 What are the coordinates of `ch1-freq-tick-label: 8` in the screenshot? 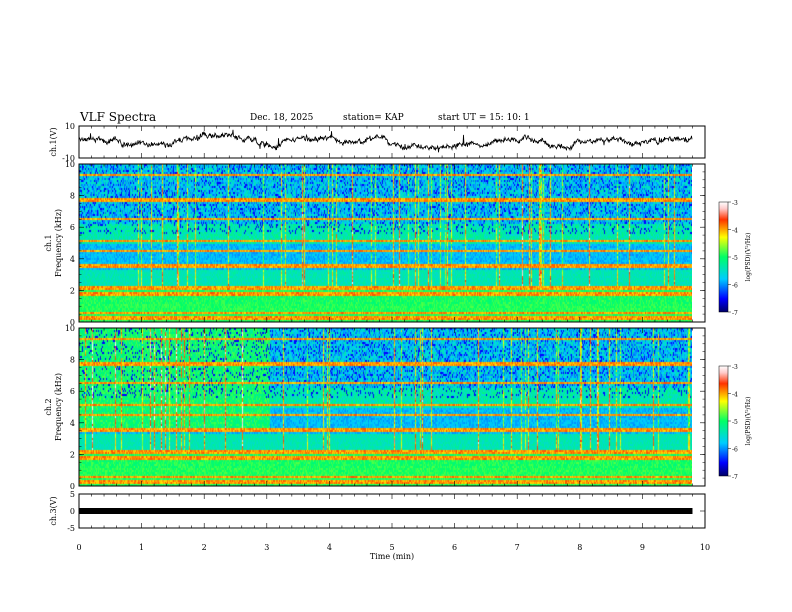 It's located at (72, 196).